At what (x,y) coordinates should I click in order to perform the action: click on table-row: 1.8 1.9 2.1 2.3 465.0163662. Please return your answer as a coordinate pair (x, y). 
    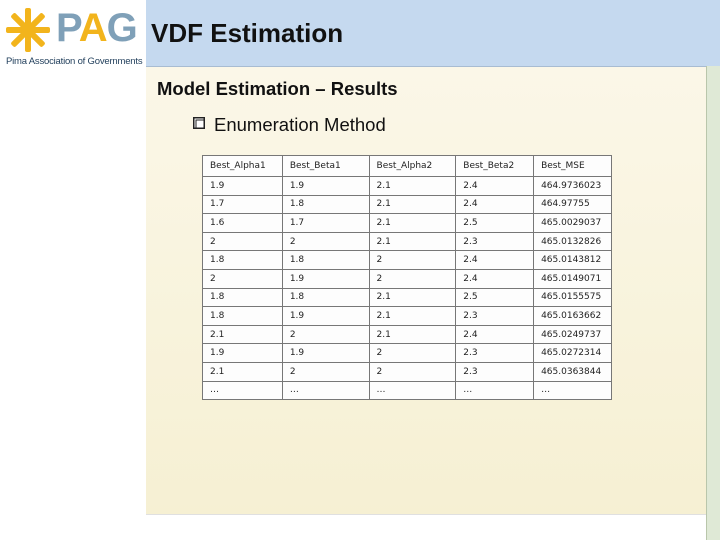
    Looking at the image, I should click on (407, 316).